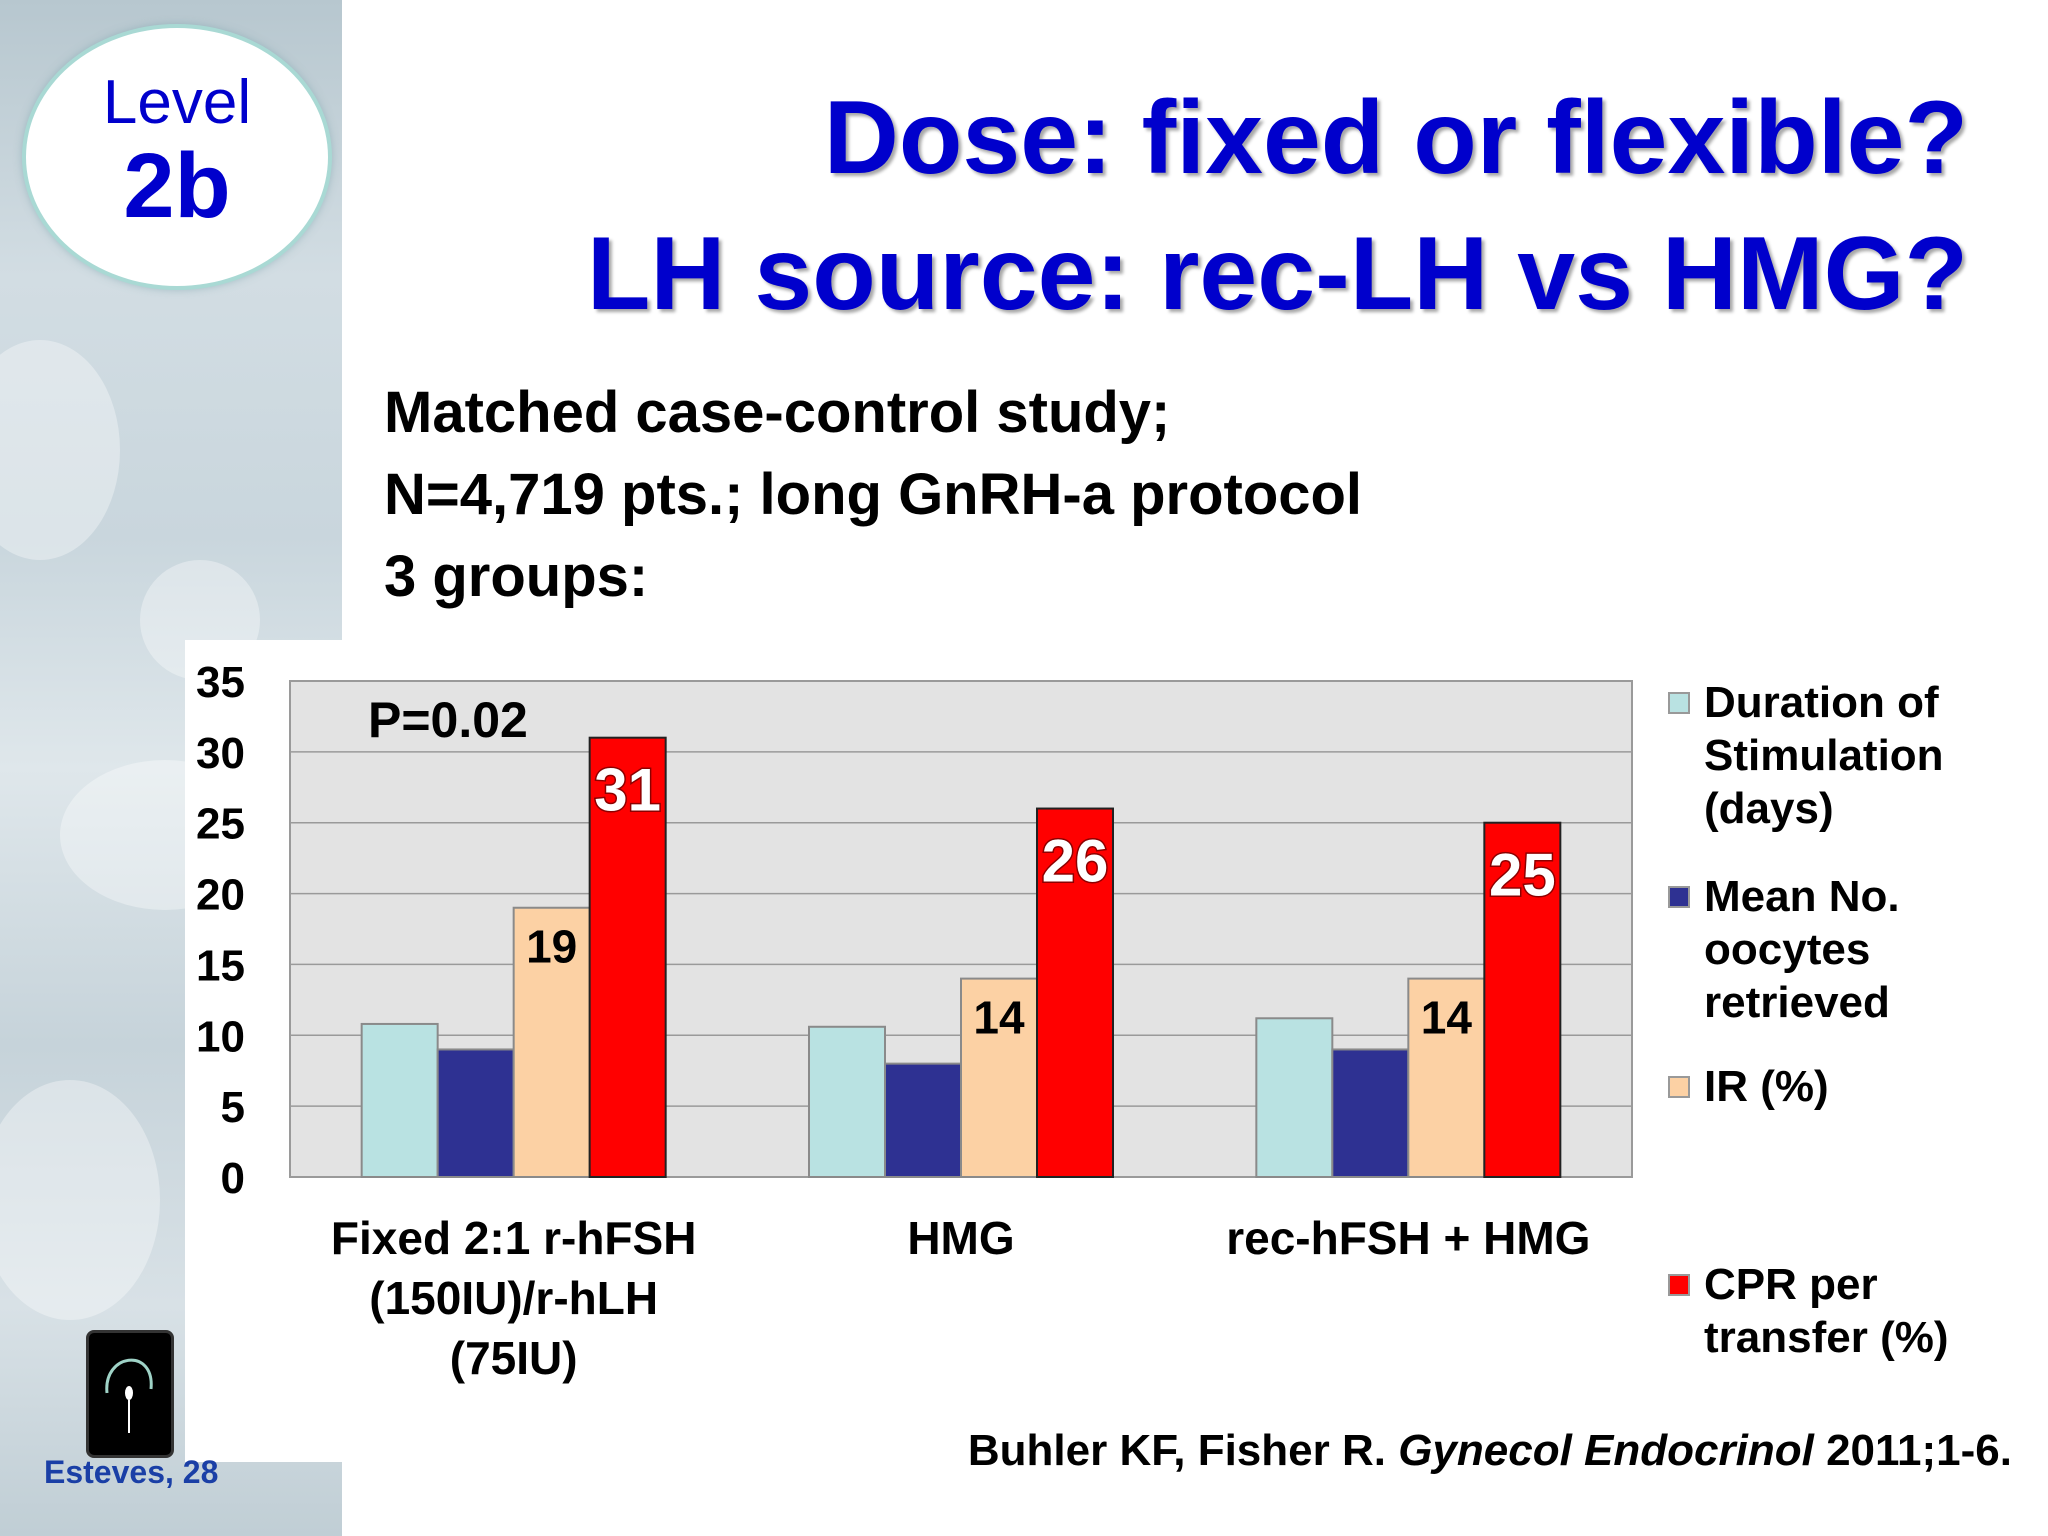 The image size is (2048, 1536). What do you see at coordinates (516, 576) in the screenshot?
I see `study-line-3: 3 groups:` at bounding box center [516, 576].